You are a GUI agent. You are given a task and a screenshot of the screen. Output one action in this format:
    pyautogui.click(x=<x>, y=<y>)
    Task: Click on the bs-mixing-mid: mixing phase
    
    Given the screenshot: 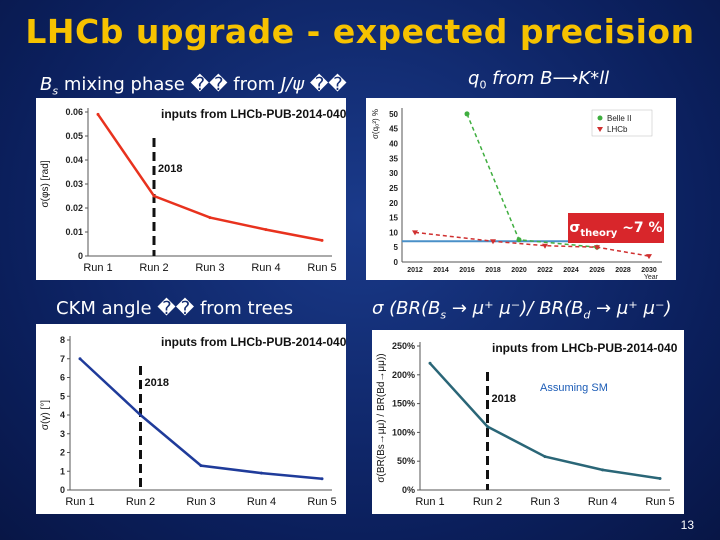 What is the action you would take?
    pyautogui.click(x=124, y=84)
    